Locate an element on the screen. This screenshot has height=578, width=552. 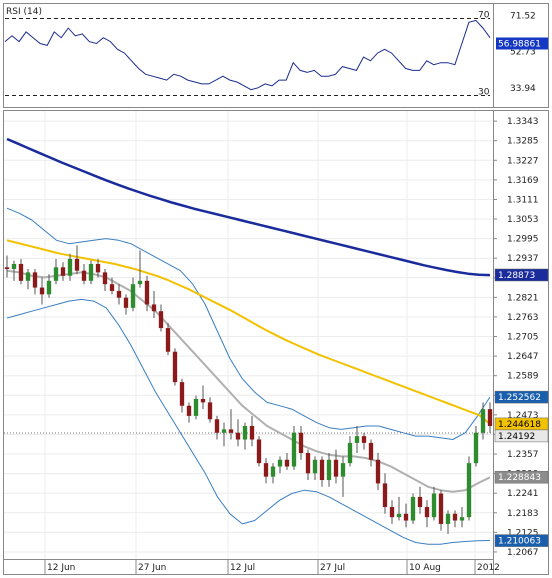
price-badge: 1.28873 is located at coordinates (521, 275).